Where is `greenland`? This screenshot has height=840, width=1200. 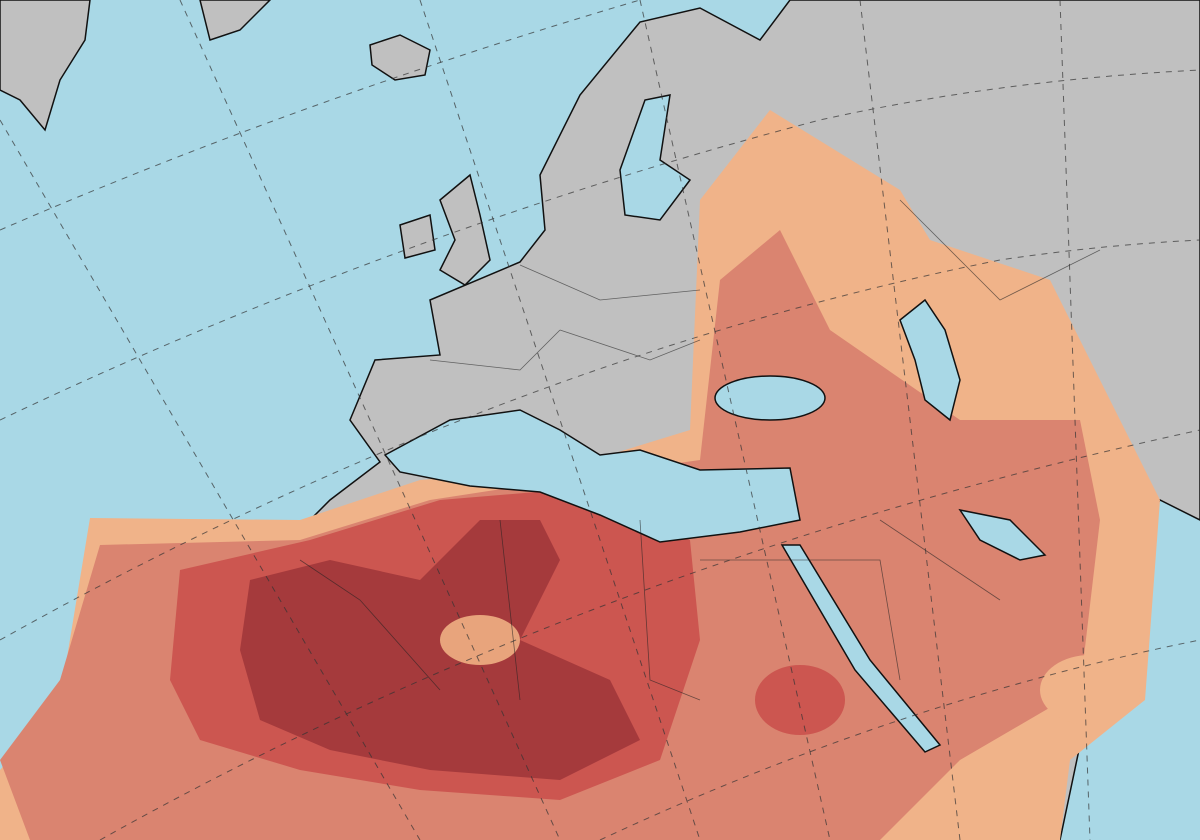 greenland is located at coordinates (45, 66).